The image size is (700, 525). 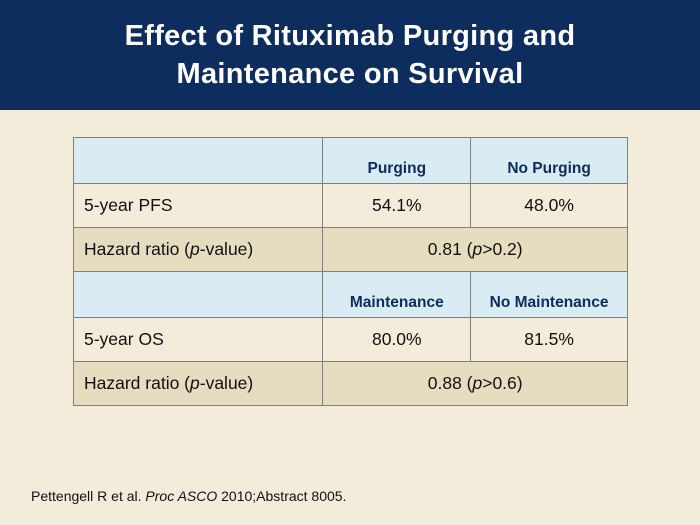 What do you see at coordinates (198, 249) in the screenshot?
I see `hazard-ratio-label-1: Hazard ratio (p-value)` at bounding box center [198, 249].